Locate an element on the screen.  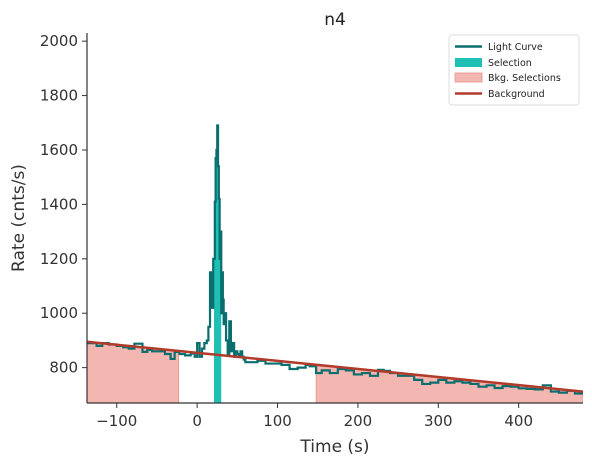
x-tick-label: 200 is located at coordinates (358, 421).